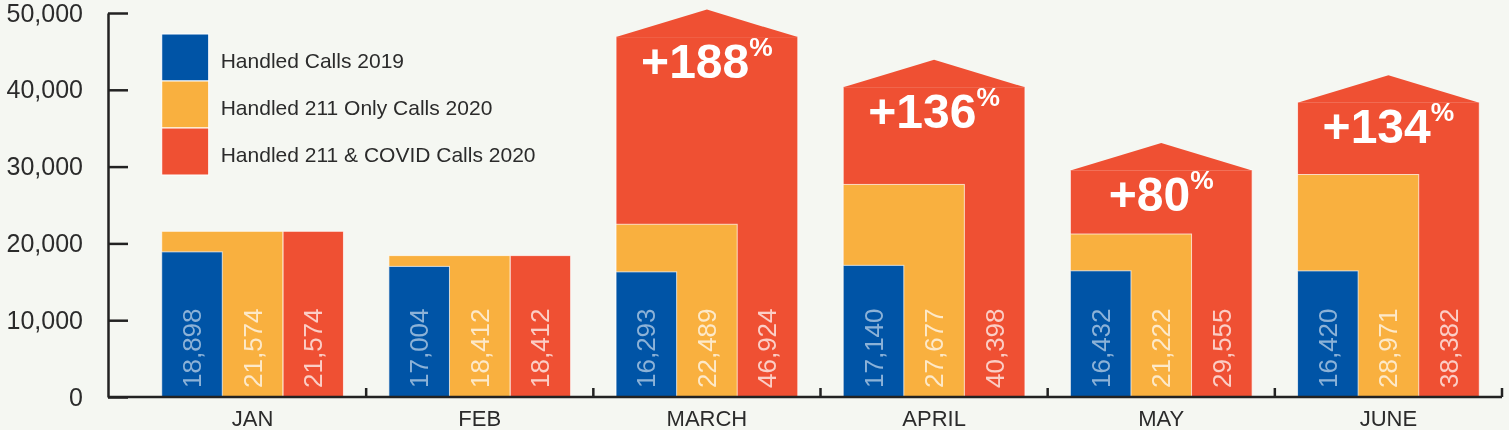  What do you see at coordinates (706, 348) in the screenshot?
I see `data-label: 22,489` at bounding box center [706, 348].